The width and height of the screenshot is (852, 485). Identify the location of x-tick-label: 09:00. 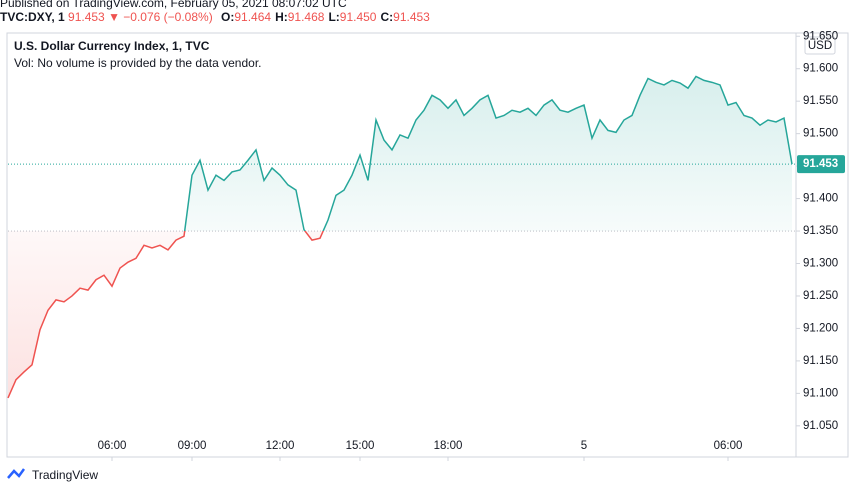
(192, 446).